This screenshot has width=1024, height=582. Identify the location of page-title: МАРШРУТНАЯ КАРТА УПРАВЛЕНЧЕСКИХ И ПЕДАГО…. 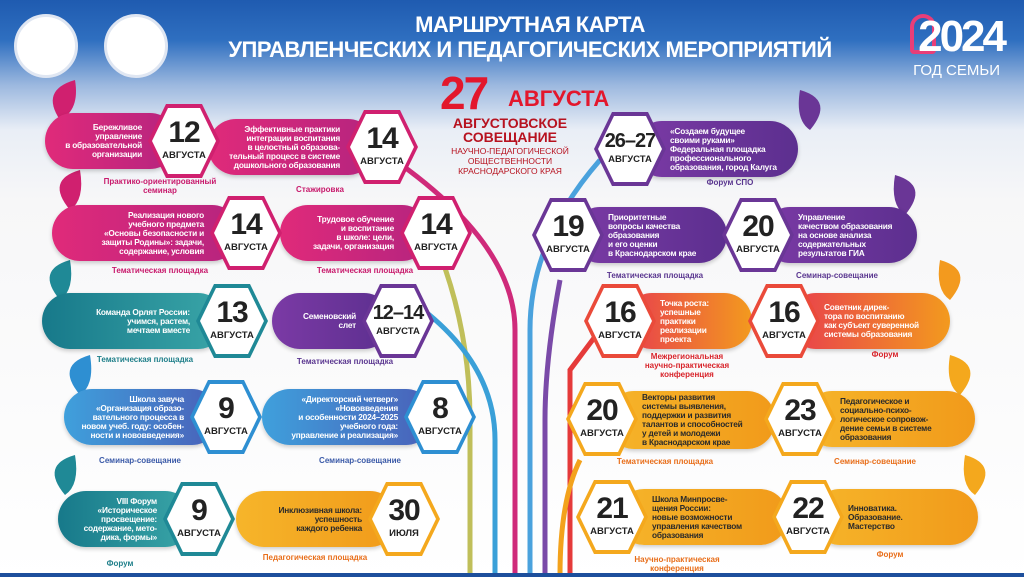
(530, 37).